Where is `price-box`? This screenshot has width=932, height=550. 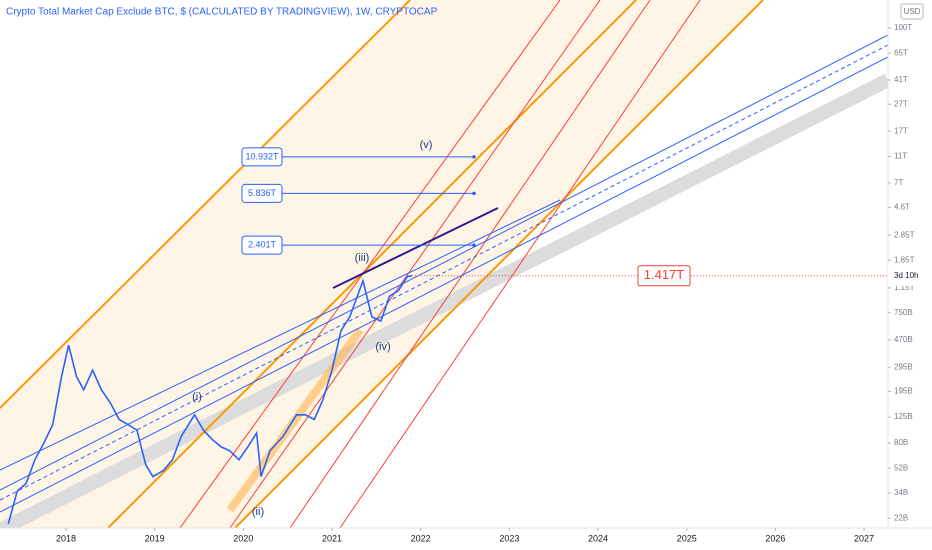 price-box is located at coordinates (664, 276).